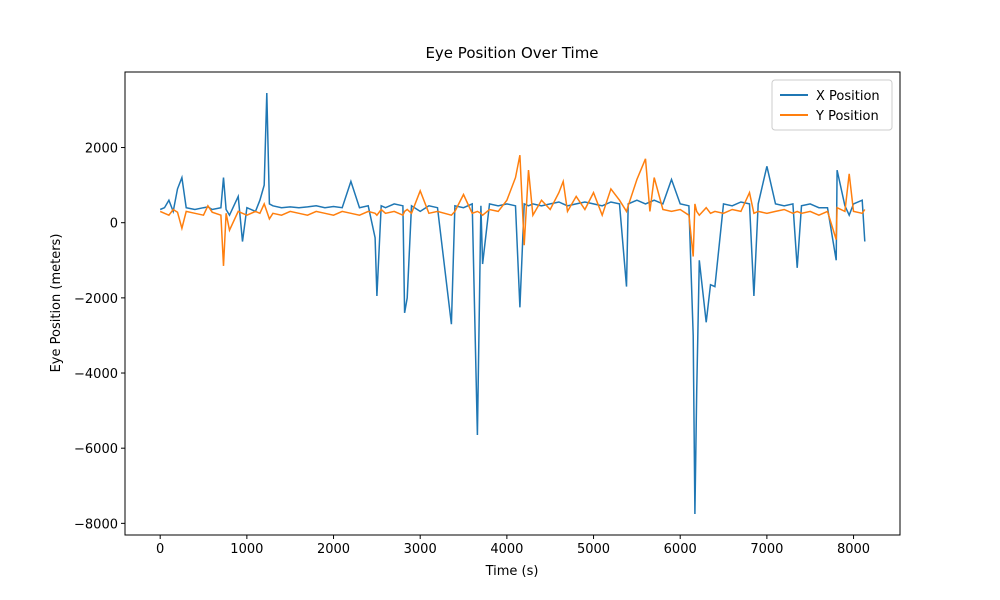 This screenshot has width=1000, height=600. I want to click on y-tick-label: 2000, so click(101, 149).